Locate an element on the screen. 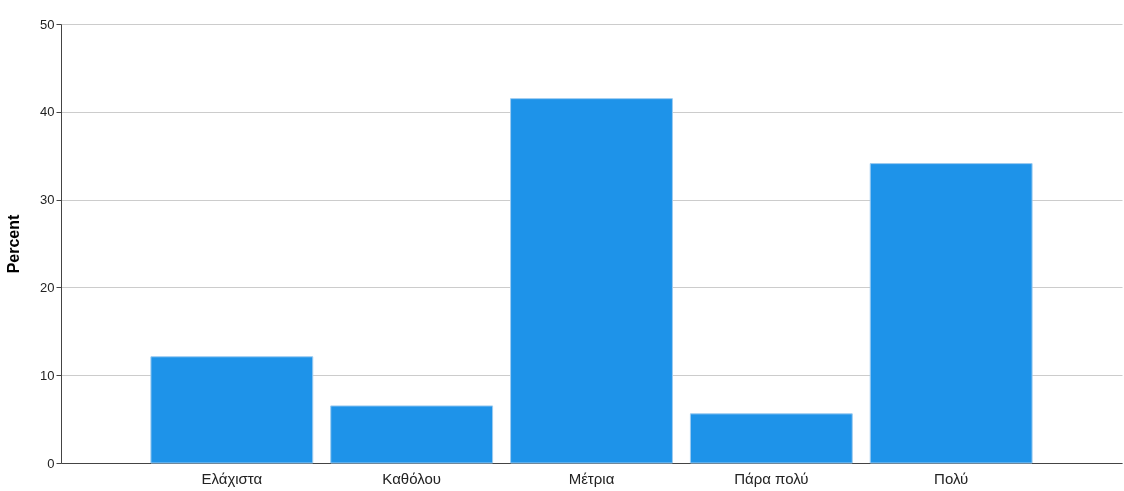 This screenshot has width=1124, height=491. y-tick-label: 20 is located at coordinates (47, 287).